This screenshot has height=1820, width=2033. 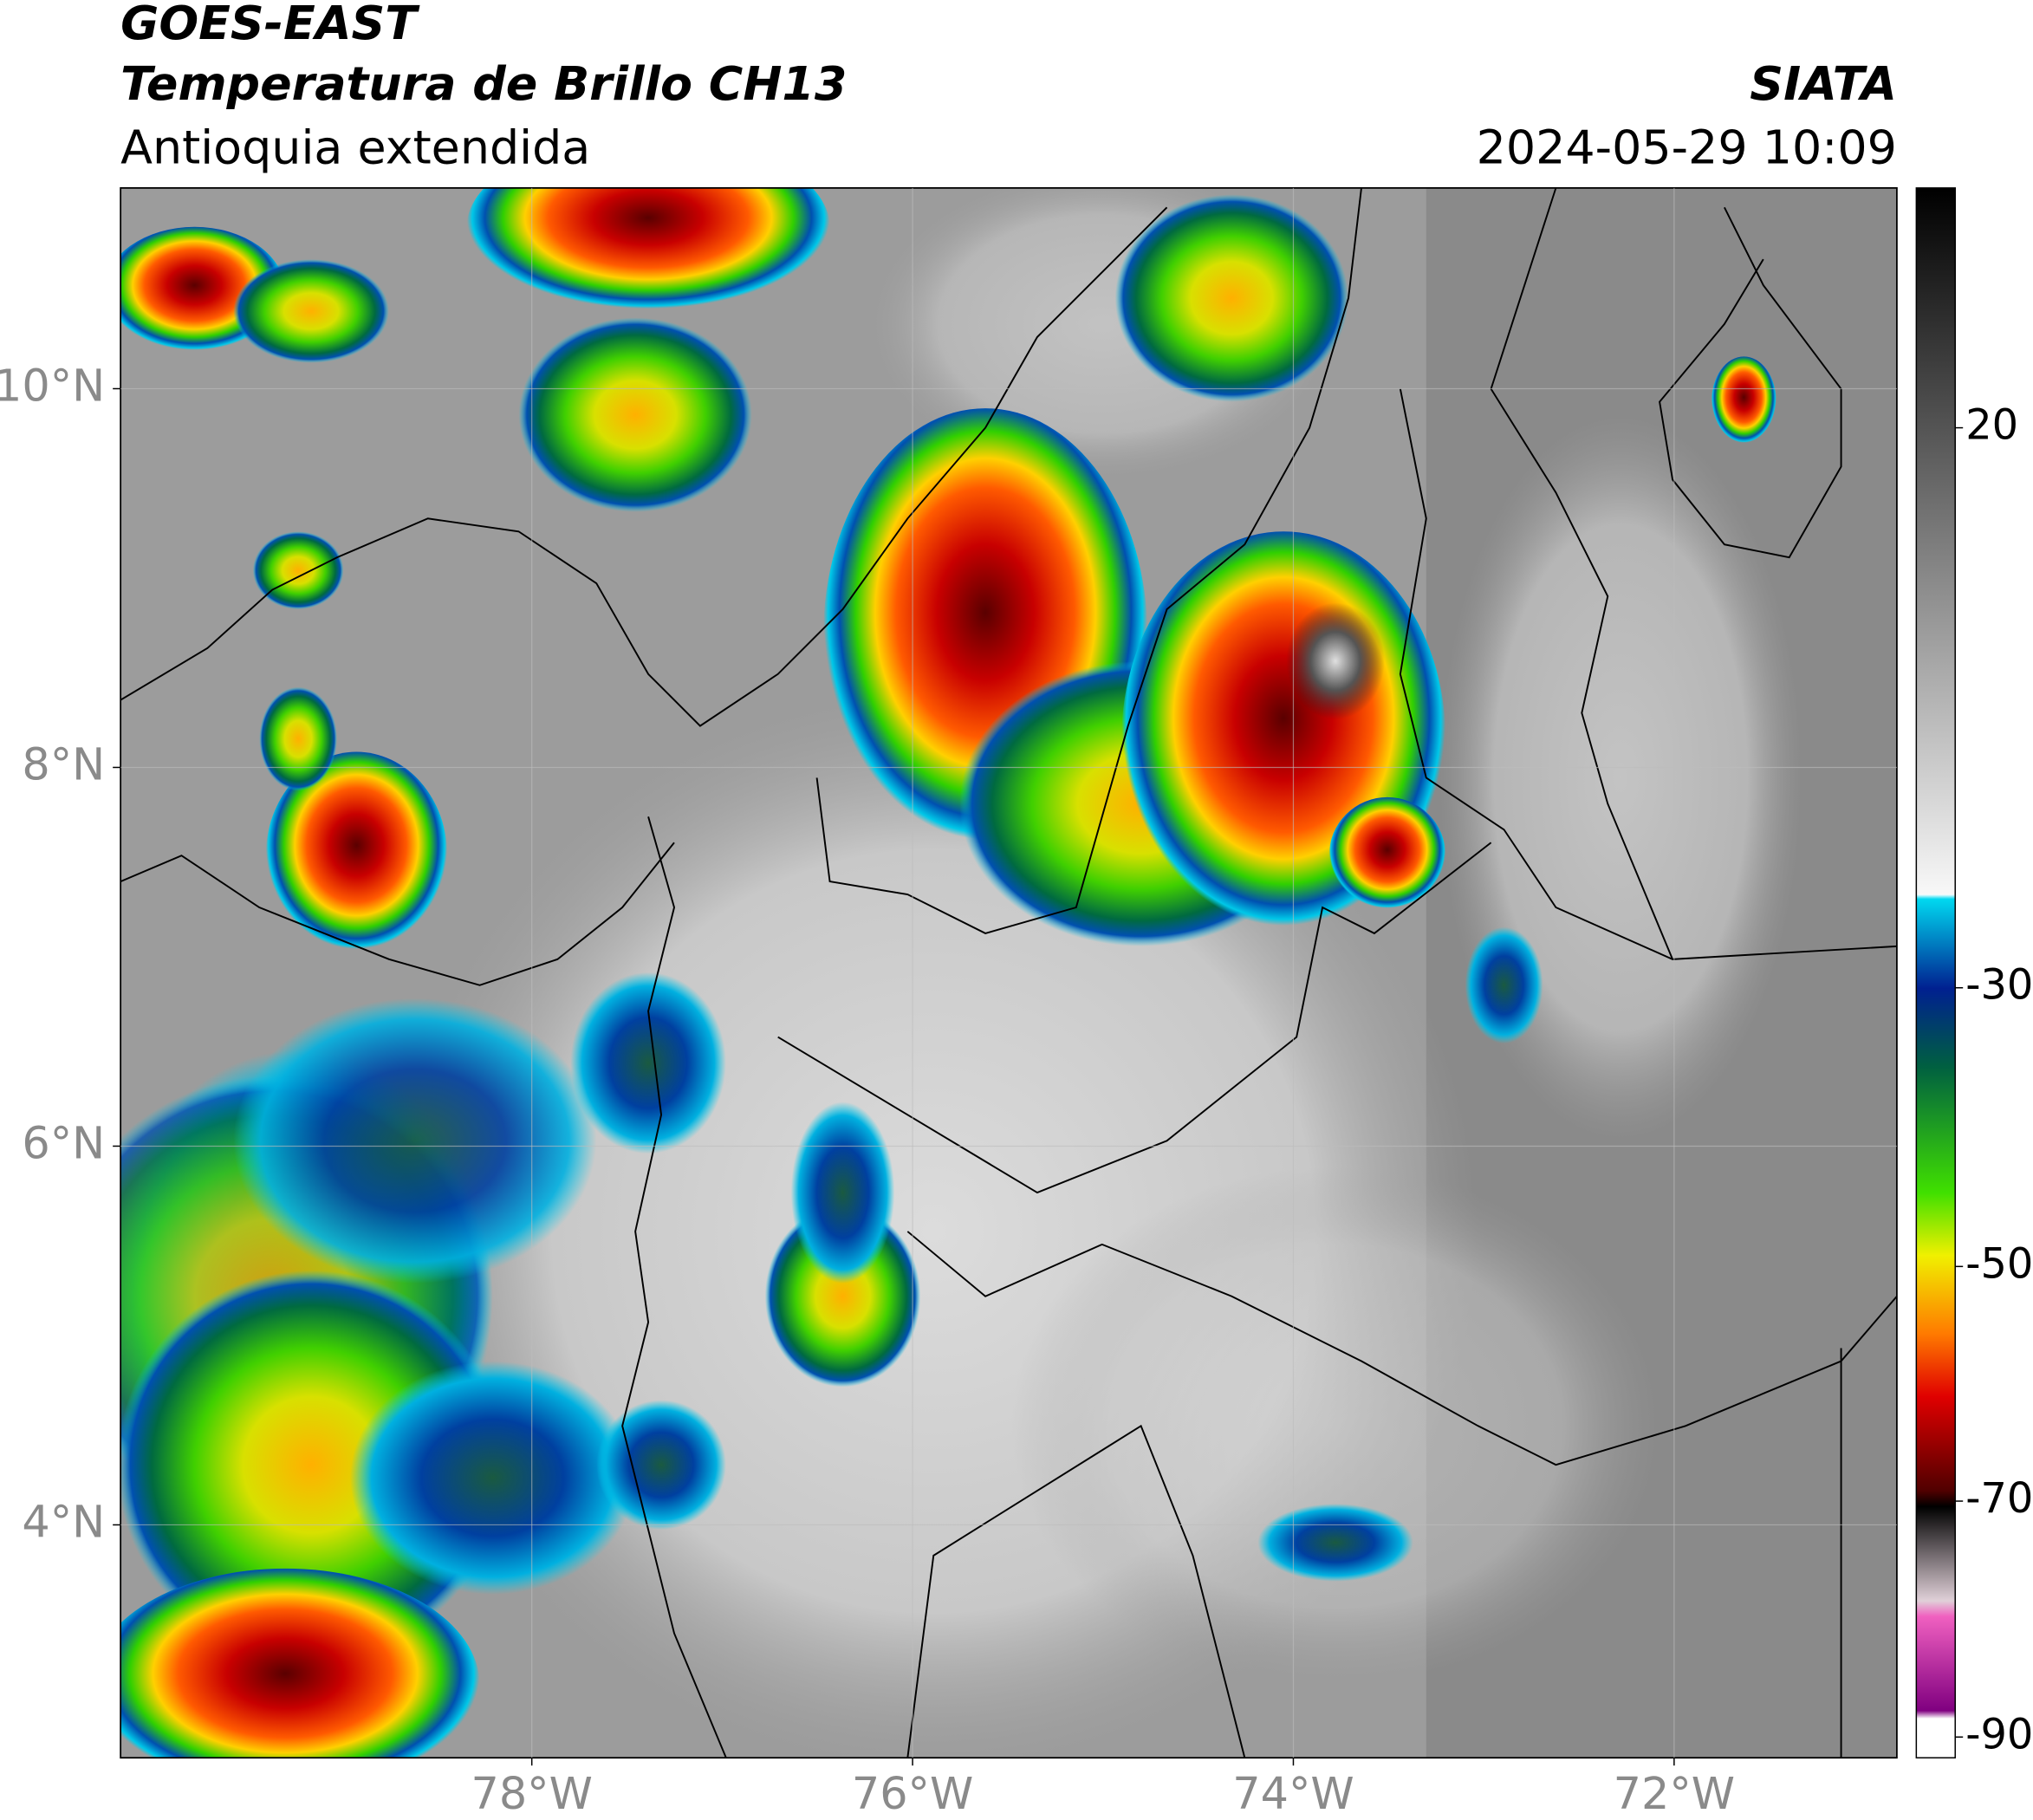 I want to click on colorbar, so click(x=1936, y=972).